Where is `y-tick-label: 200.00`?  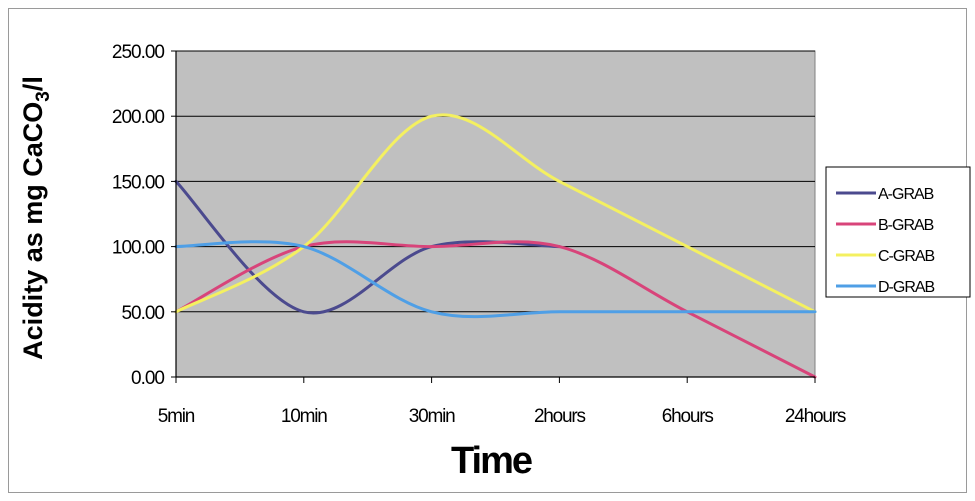 y-tick-label: 200.00 is located at coordinates (138, 117).